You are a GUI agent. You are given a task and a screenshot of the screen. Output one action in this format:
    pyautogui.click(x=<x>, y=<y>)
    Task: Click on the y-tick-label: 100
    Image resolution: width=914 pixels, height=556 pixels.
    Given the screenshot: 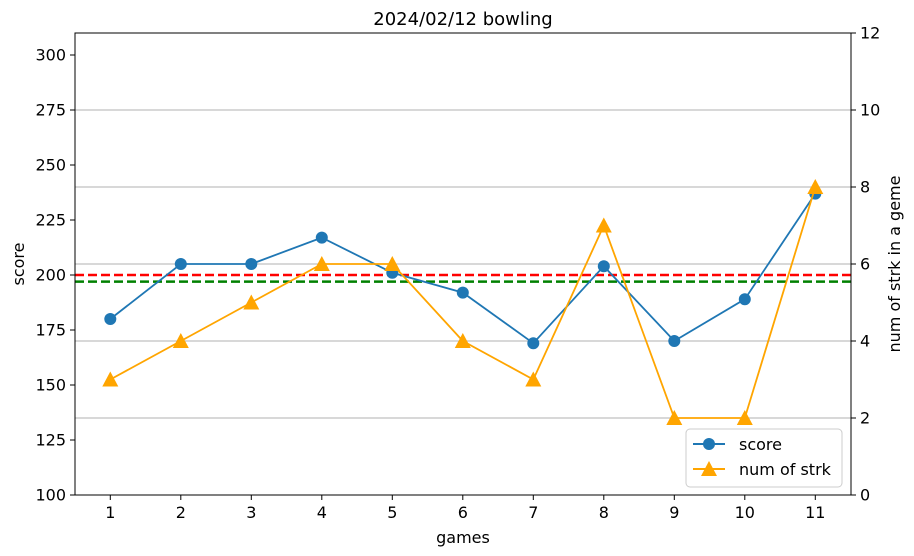 What is the action you would take?
    pyautogui.click(x=50, y=495)
    